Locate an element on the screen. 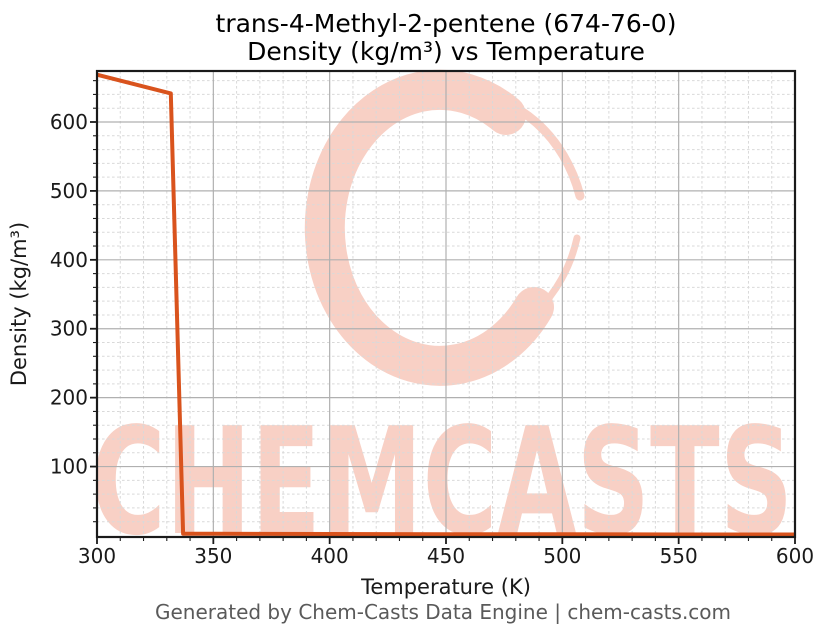 The image size is (830, 644). x-tick-labels: 300 350 400 450 500 550 600 is located at coordinates (446, 556).